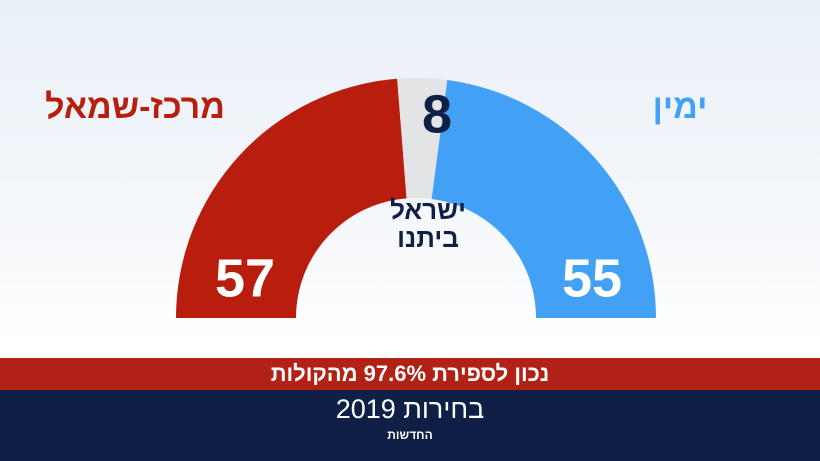 This screenshot has height=461, width=820. I want to click on banner, so click(410, 374).